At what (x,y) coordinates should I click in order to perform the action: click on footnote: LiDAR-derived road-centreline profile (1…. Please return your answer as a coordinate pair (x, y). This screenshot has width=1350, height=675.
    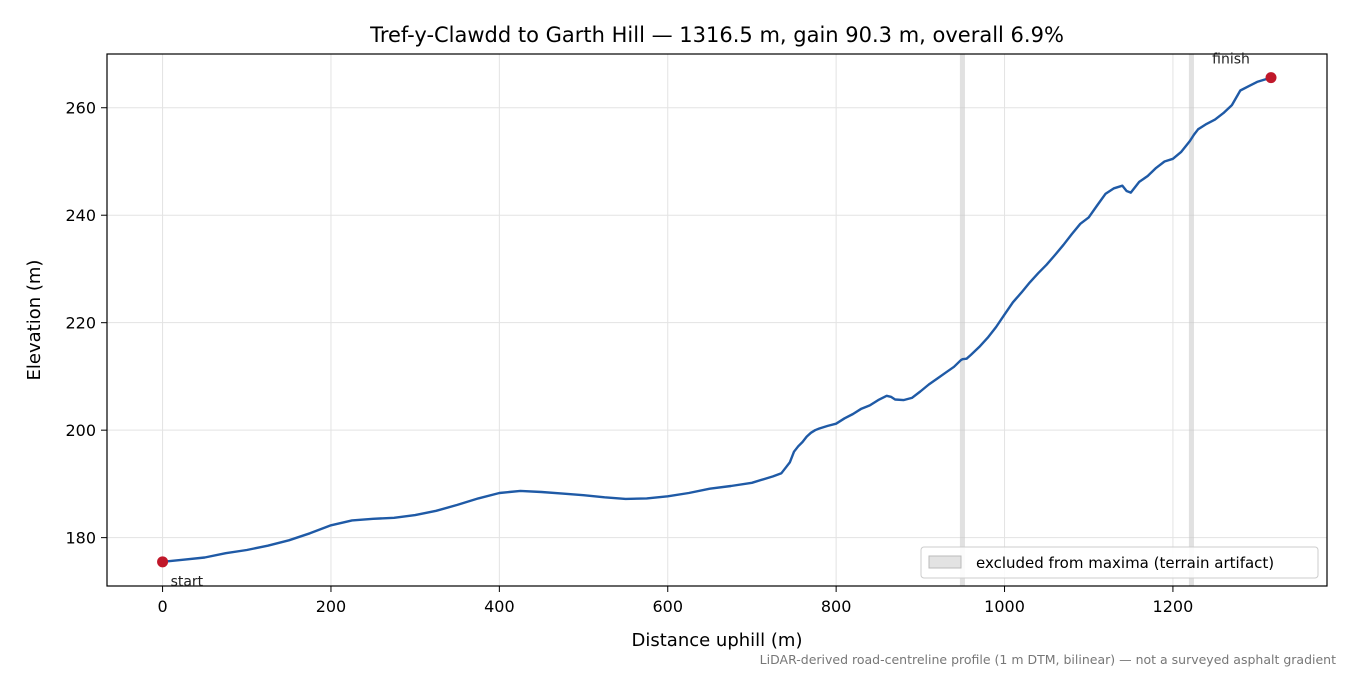
    Looking at the image, I should click on (1048, 659).